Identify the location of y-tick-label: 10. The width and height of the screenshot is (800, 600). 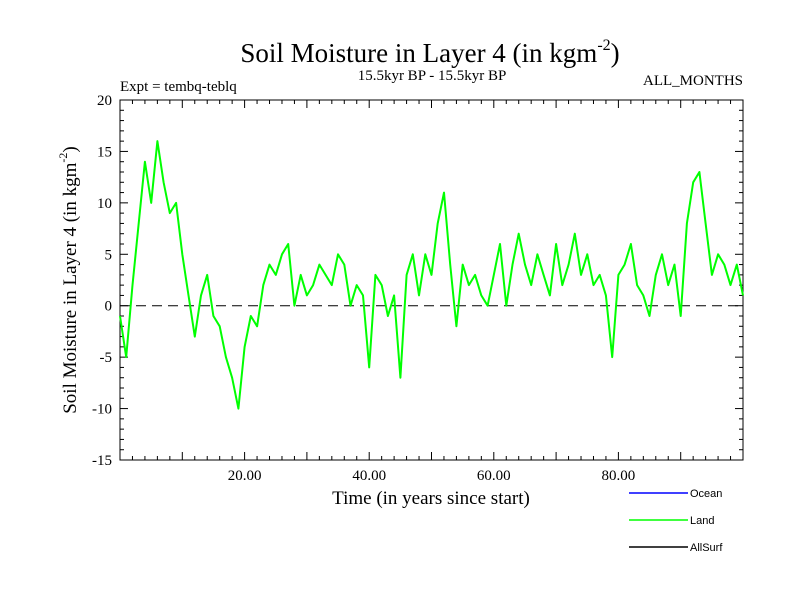
(104, 204).